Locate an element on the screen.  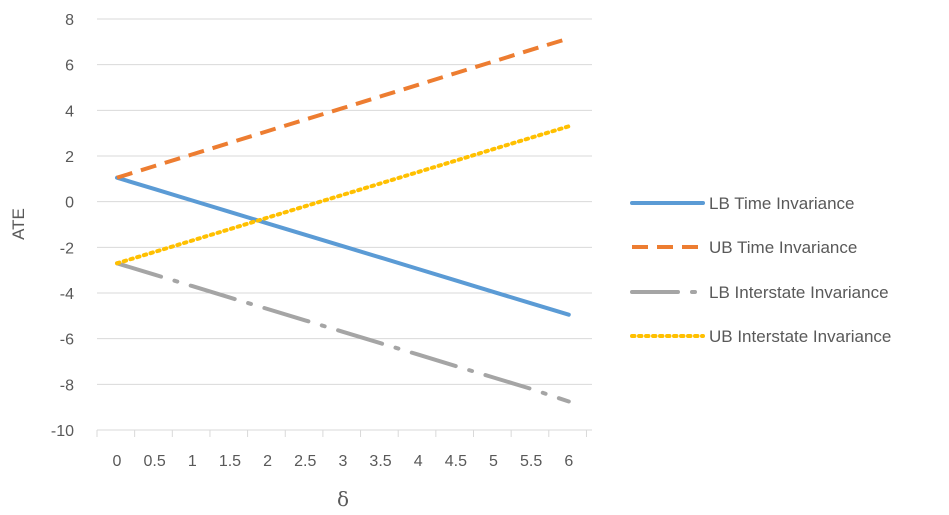
x-tick-label: 3 is located at coordinates (342, 461).